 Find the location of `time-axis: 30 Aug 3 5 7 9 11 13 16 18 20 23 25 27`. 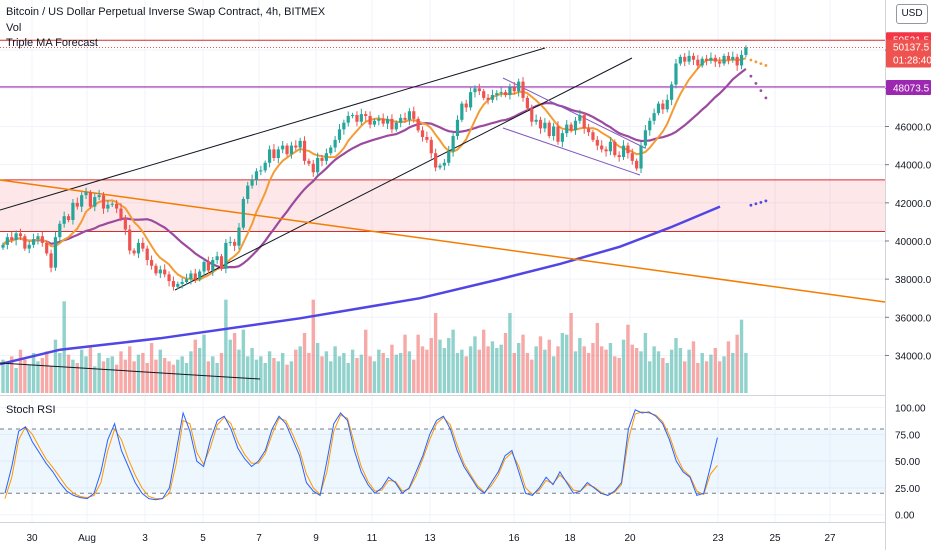

time-axis: 30 Aug 3 5 7 9 11 13 16 18 20 23 25 27 is located at coordinates (431, 538).